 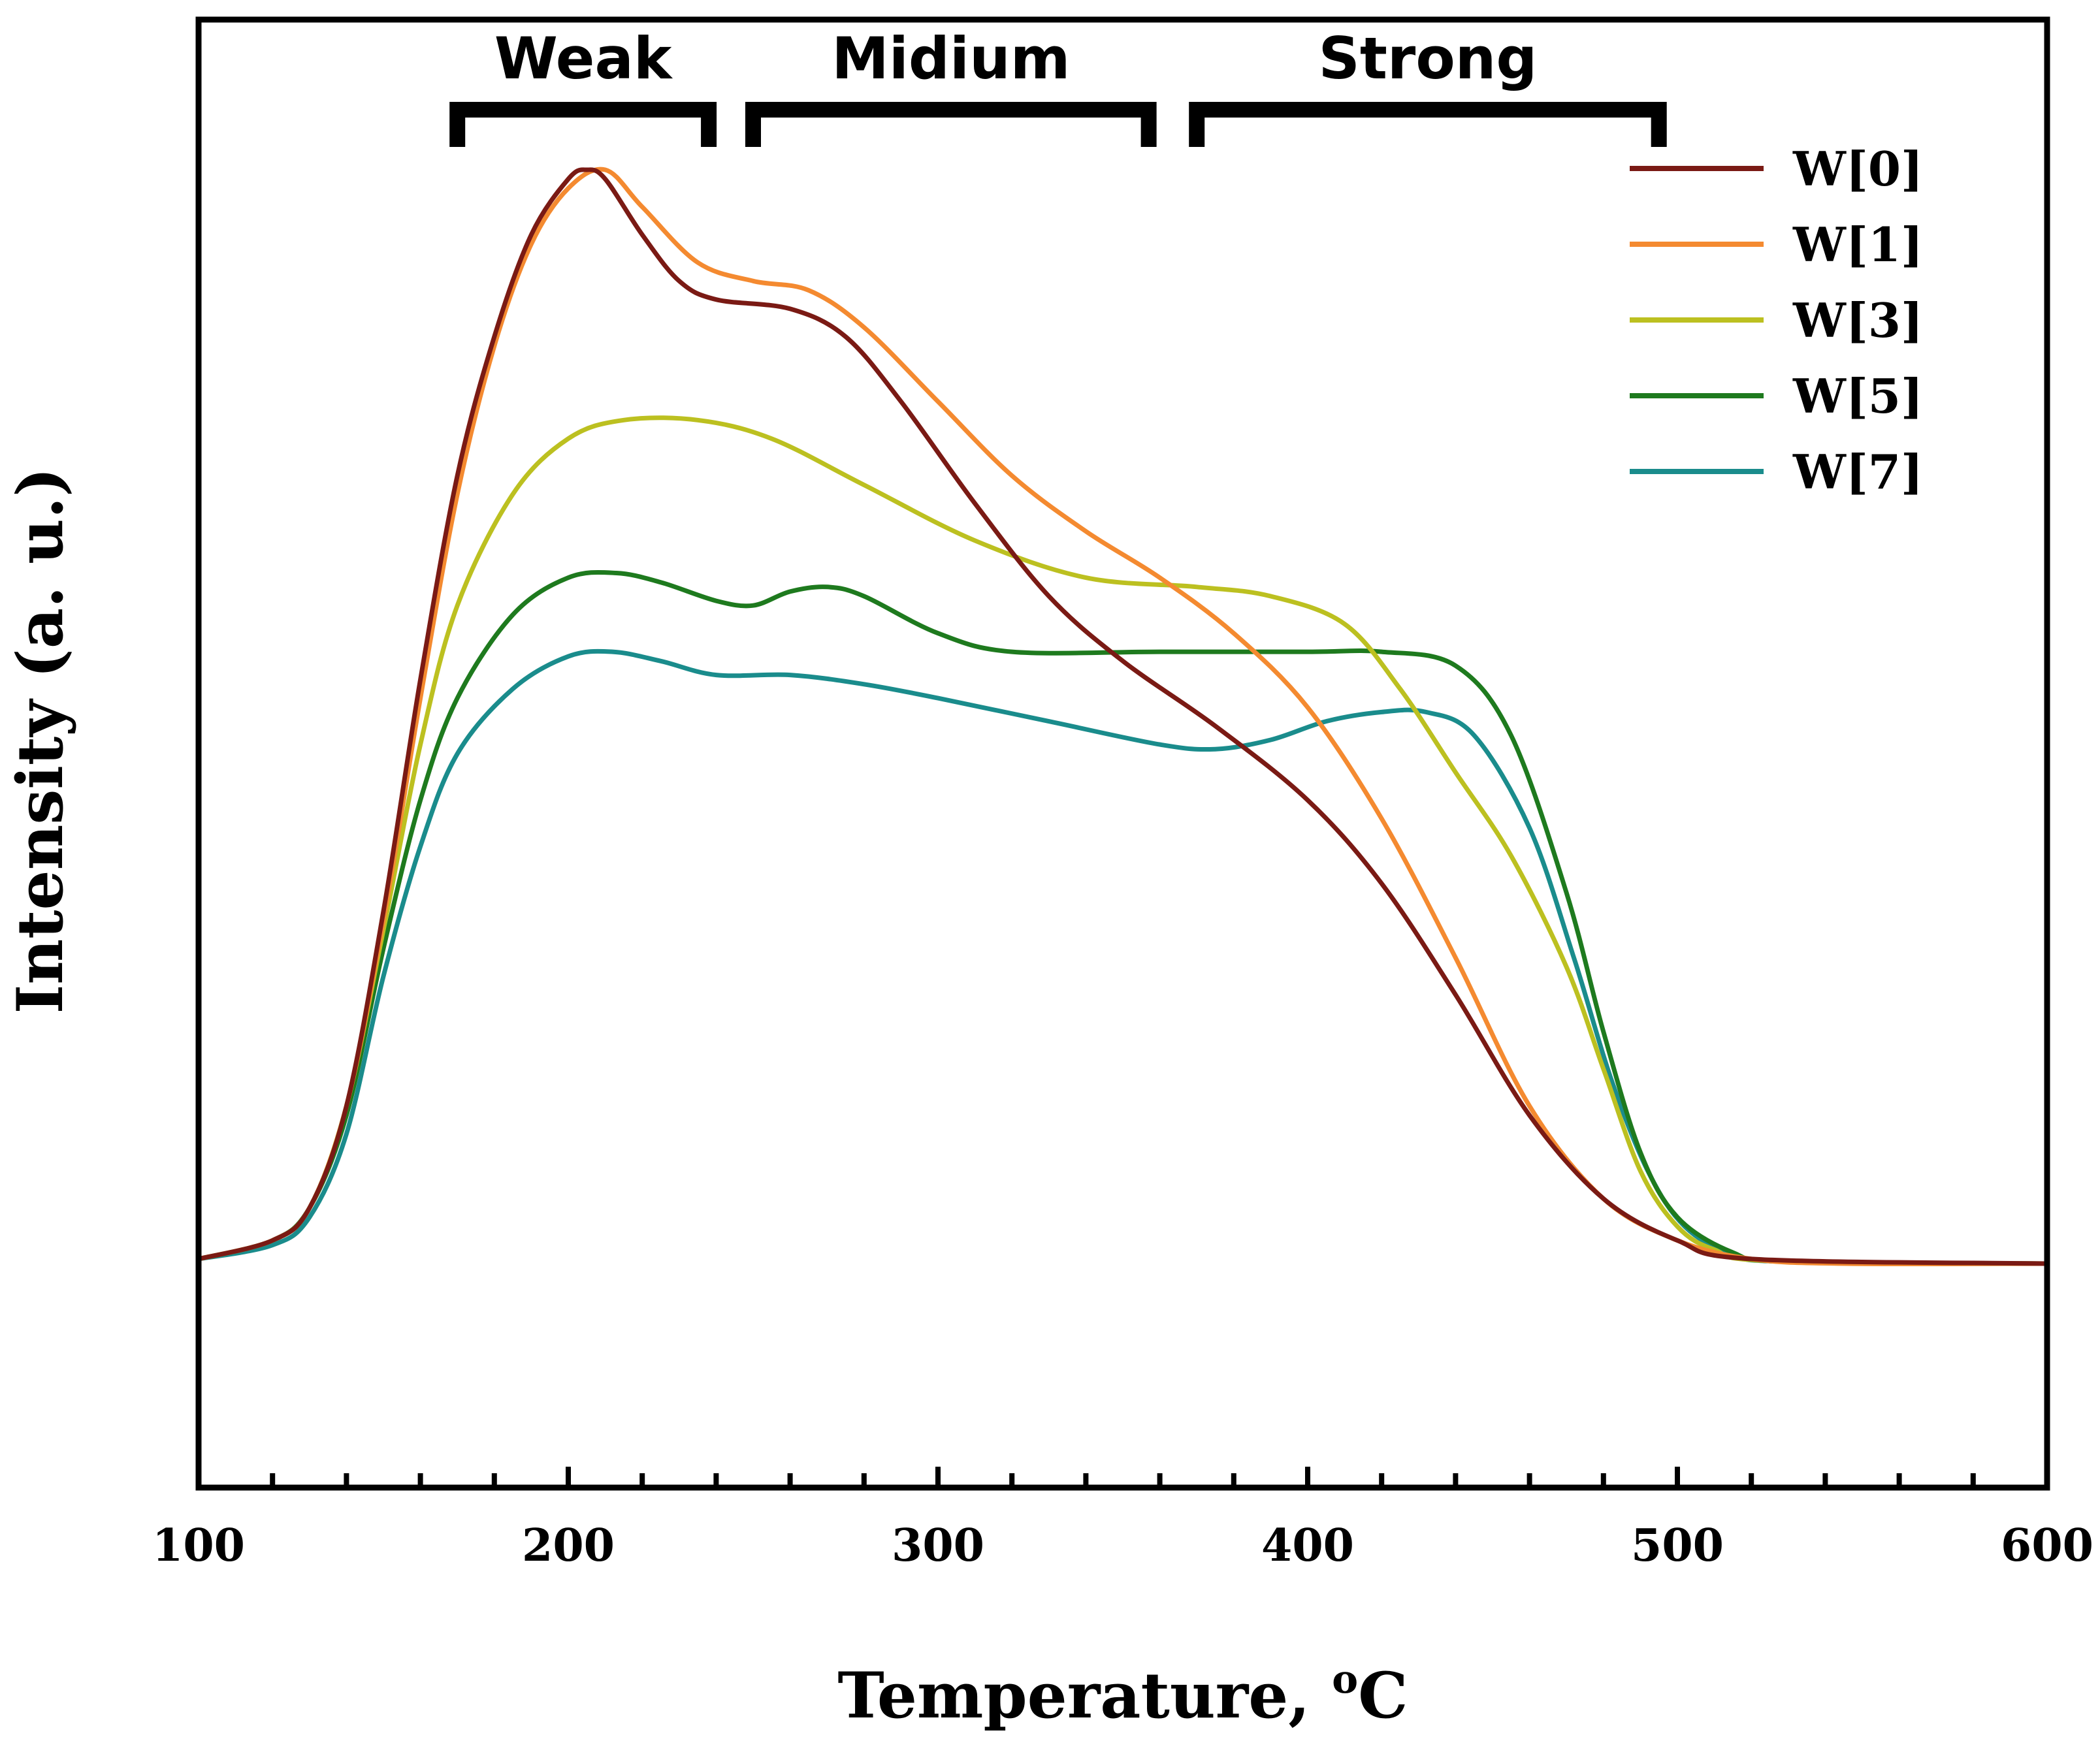 I want to click on legend-item: W[3], so click(x=1776, y=320).